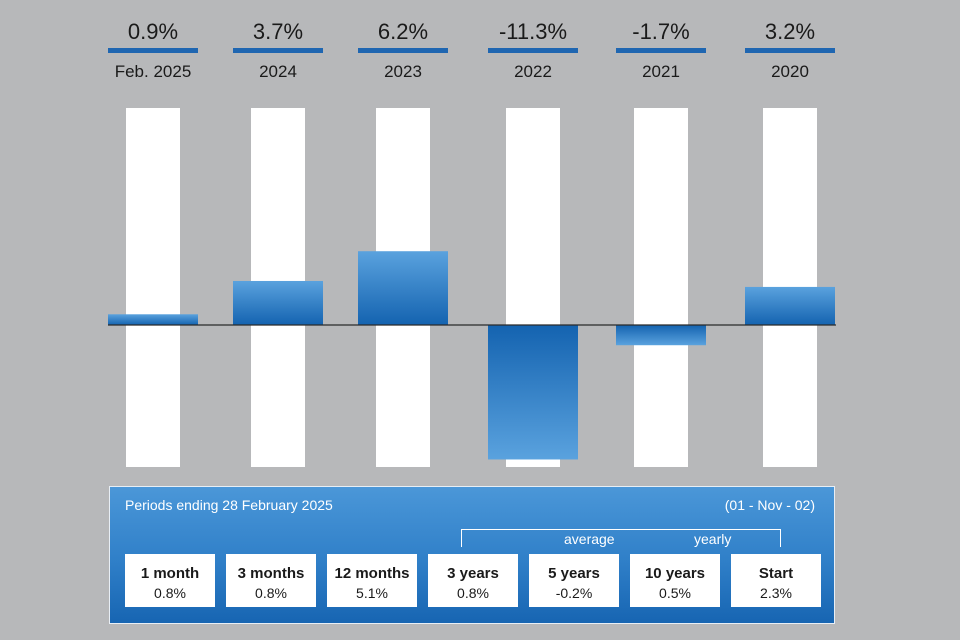 The height and width of the screenshot is (640, 960). Describe the element at coordinates (229, 505) in the screenshot. I see `panel-title: Periods ending 28 February 2025` at that location.